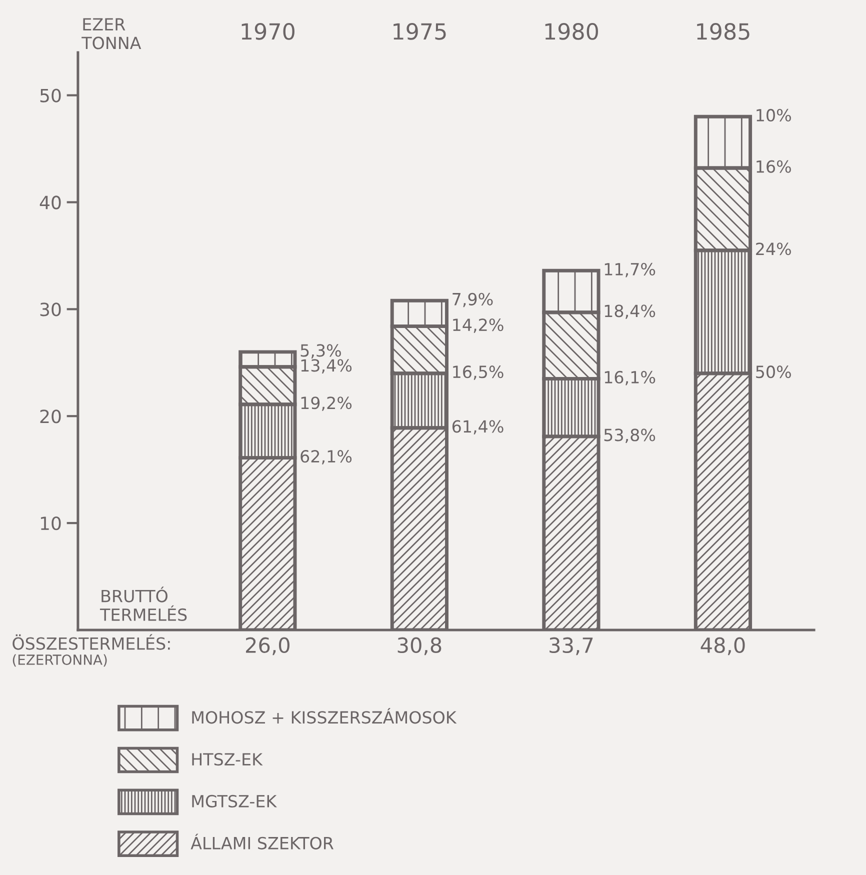 The image size is (866, 875). Describe the element at coordinates (773, 166) in the screenshot. I see `annotation: 16%` at that location.